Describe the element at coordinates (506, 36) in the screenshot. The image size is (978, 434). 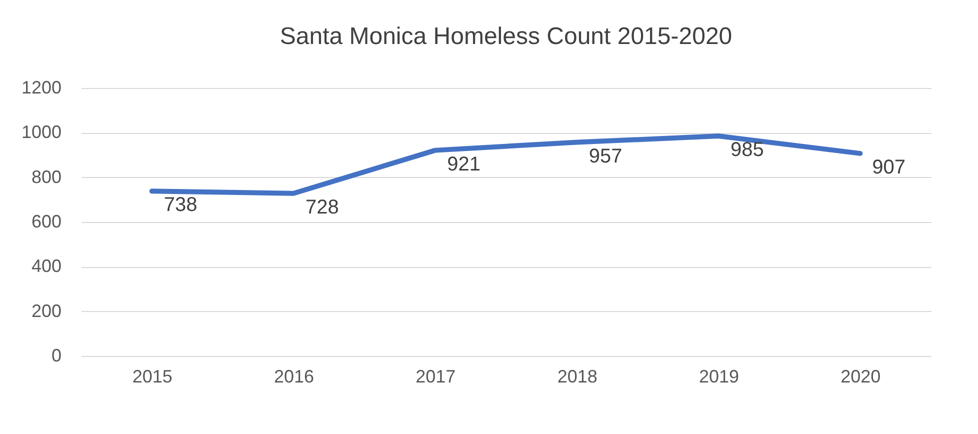
I see `chart-title: Santa Monica Homeless Count 2015-2020` at that location.